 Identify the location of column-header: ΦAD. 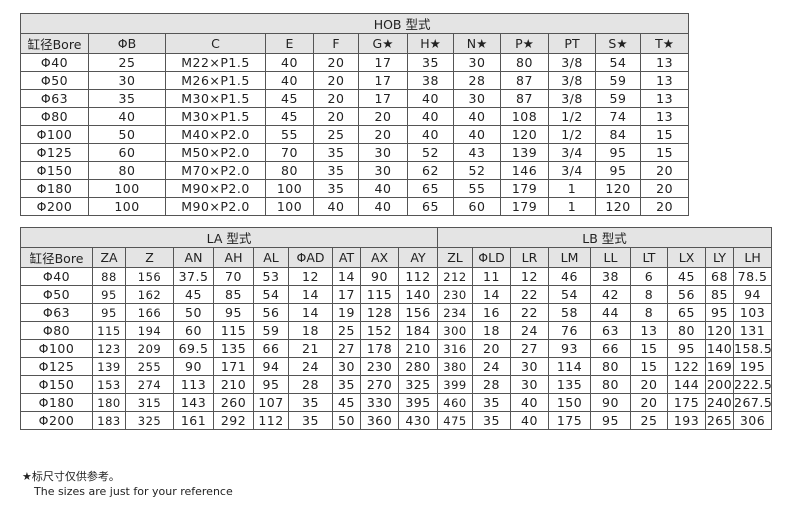
(310, 257).